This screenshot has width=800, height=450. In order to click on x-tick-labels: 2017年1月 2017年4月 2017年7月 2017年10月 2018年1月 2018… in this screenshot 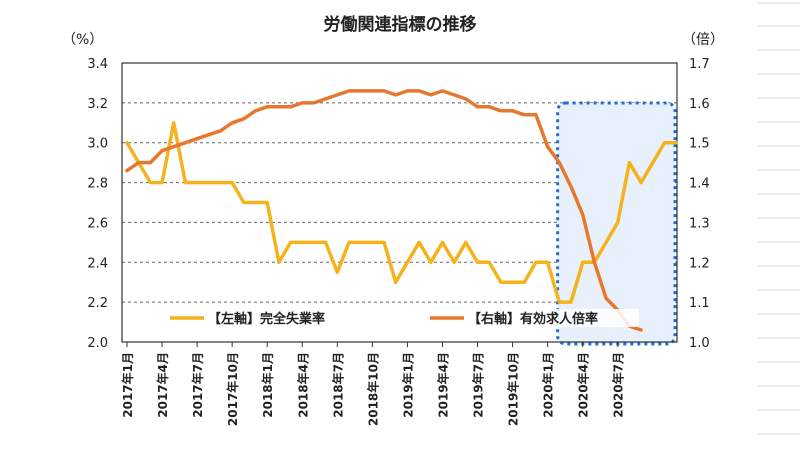, I will do `click(373, 389)`.